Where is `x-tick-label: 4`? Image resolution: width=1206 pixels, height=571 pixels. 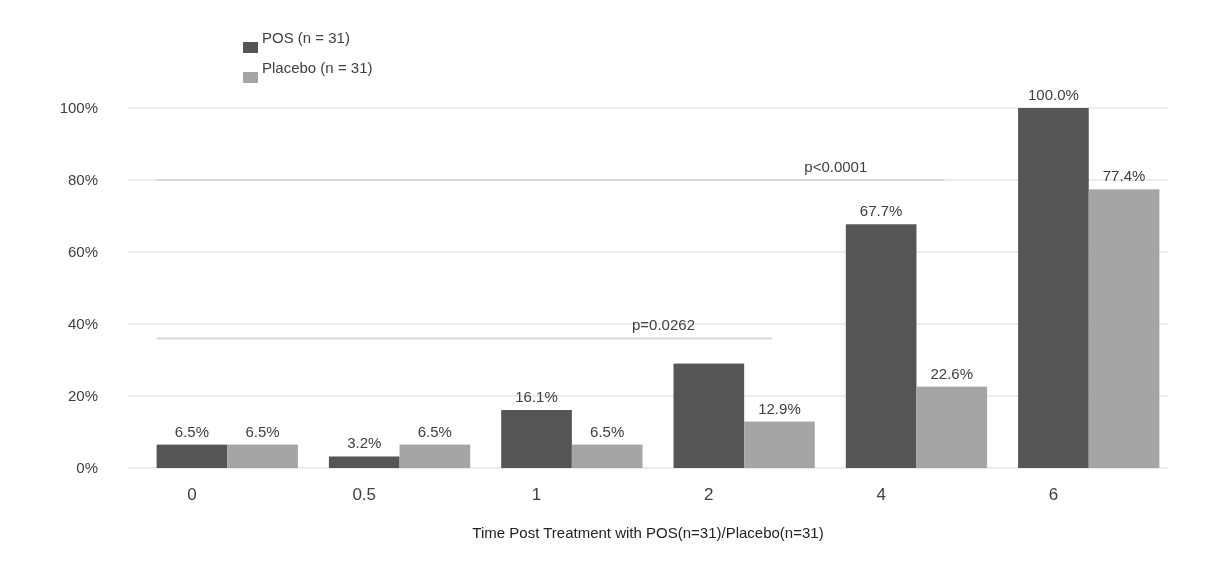 x-tick-label: 4 is located at coordinates (881, 494).